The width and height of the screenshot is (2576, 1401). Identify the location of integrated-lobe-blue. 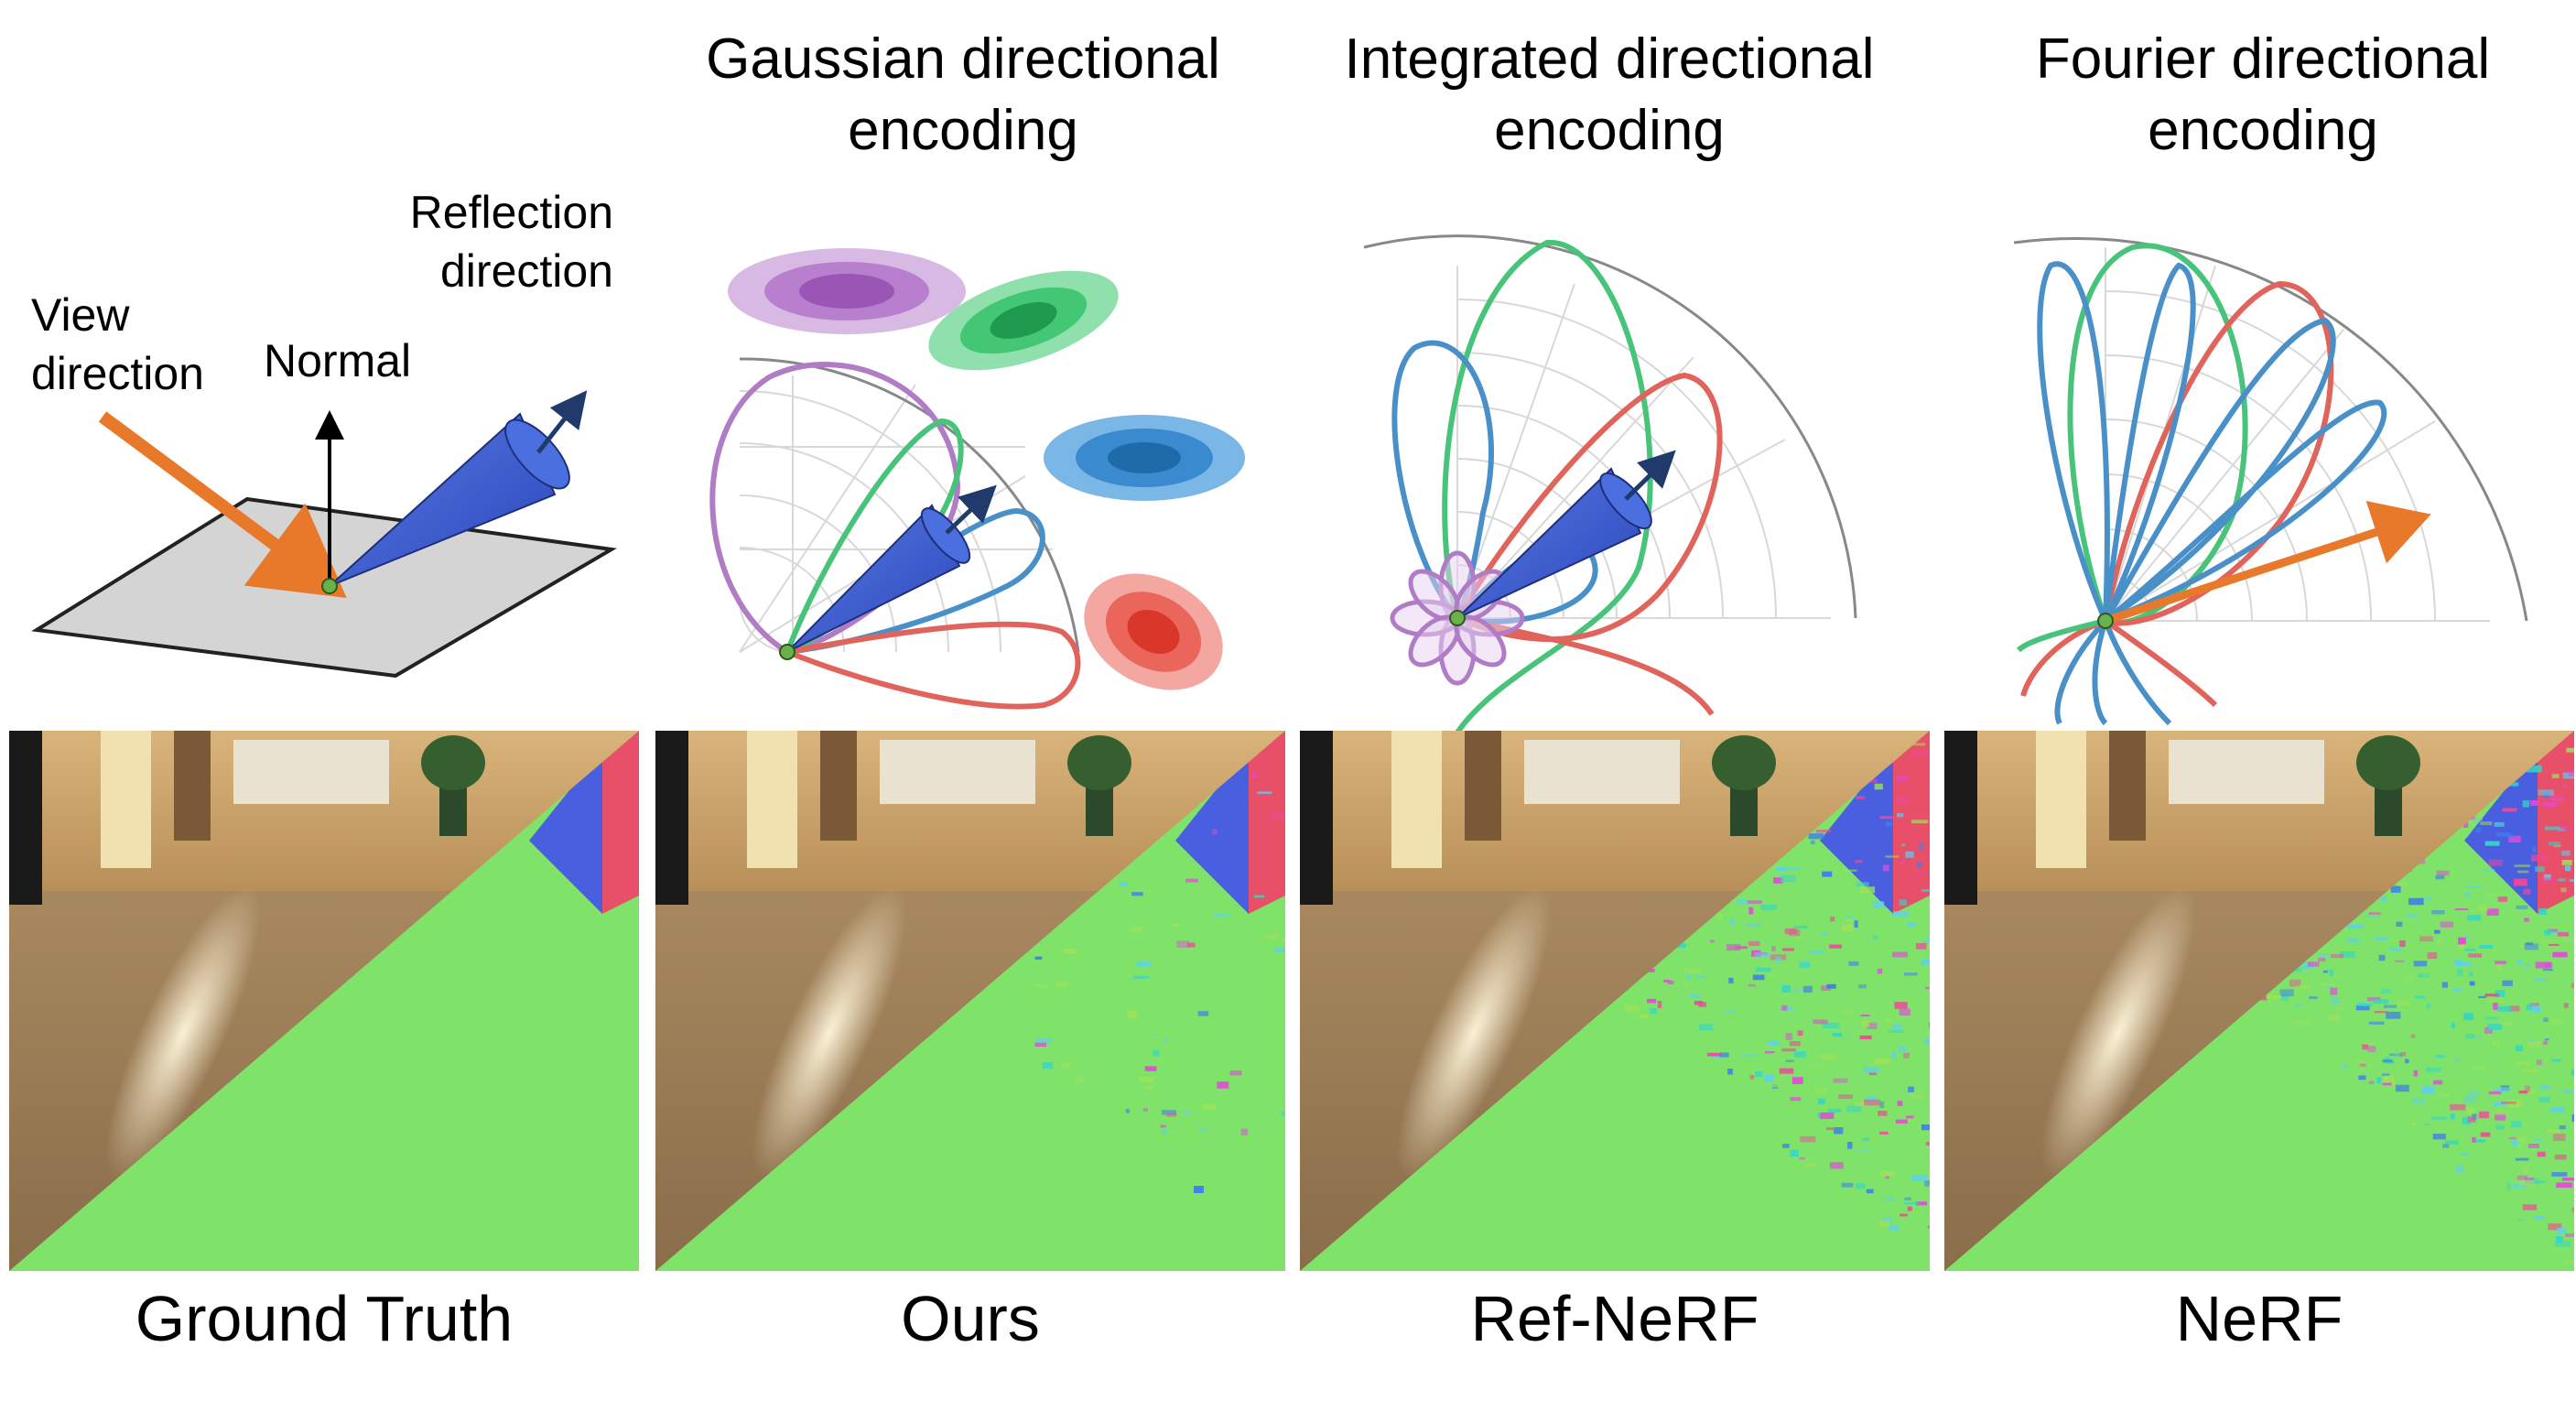
(1443, 482).